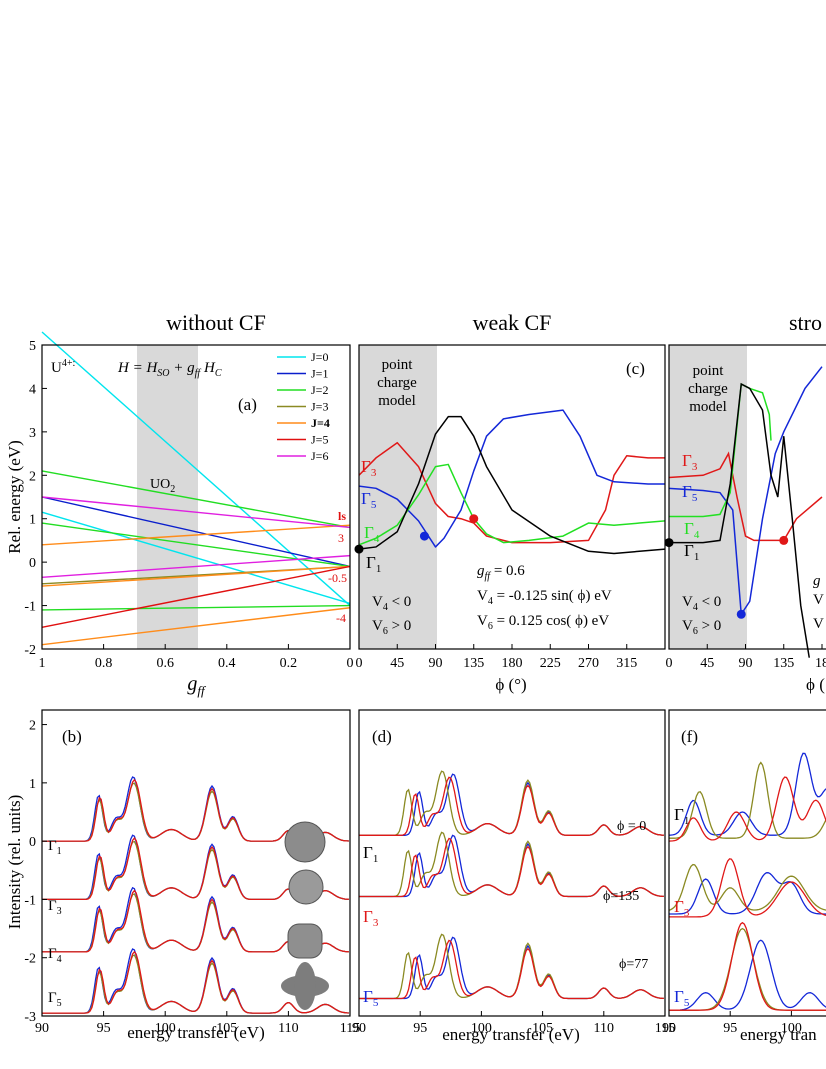 The width and height of the screenshot is (826, 1069). I want to click on curve-Γ3, so click(511, 492).